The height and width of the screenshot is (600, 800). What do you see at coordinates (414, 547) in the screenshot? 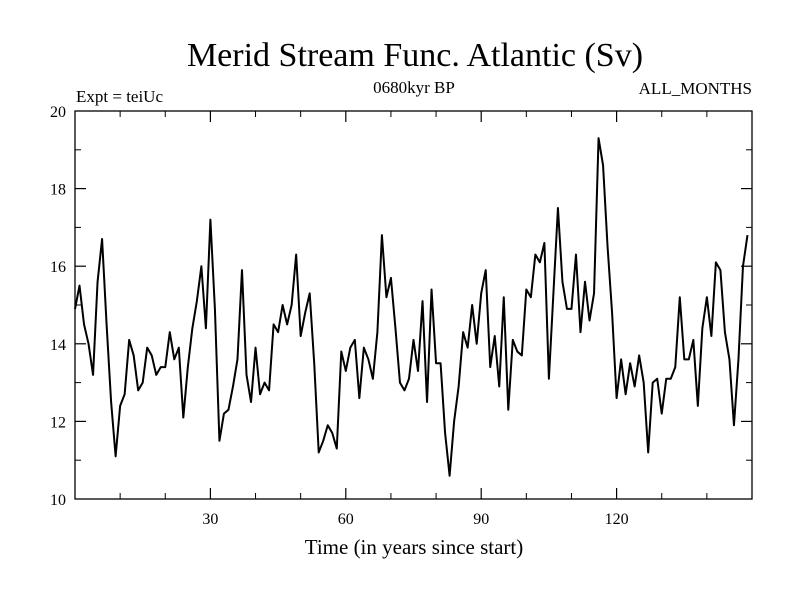
I see `x-axis-label: Time (in years since start)` at bounding box center [414, 547].